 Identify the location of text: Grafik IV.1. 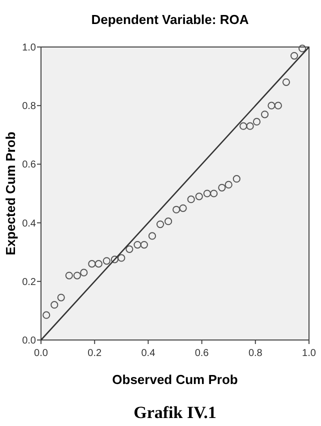
(175, 412).